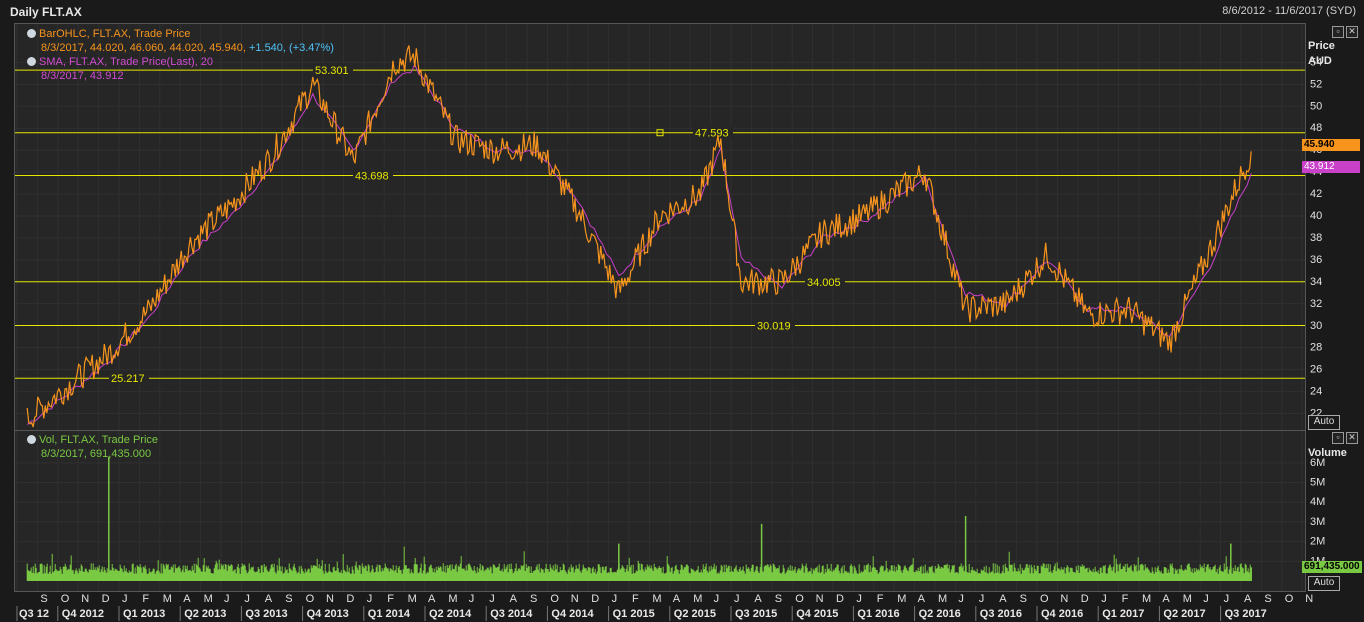 Image resolution: width=1364 pixels, height=622 pixels. What do you see at coordinates (328, 614) in the screenshot?
I see `quarter-tick-label: Q4 2013` at bounding box center [328, 614].